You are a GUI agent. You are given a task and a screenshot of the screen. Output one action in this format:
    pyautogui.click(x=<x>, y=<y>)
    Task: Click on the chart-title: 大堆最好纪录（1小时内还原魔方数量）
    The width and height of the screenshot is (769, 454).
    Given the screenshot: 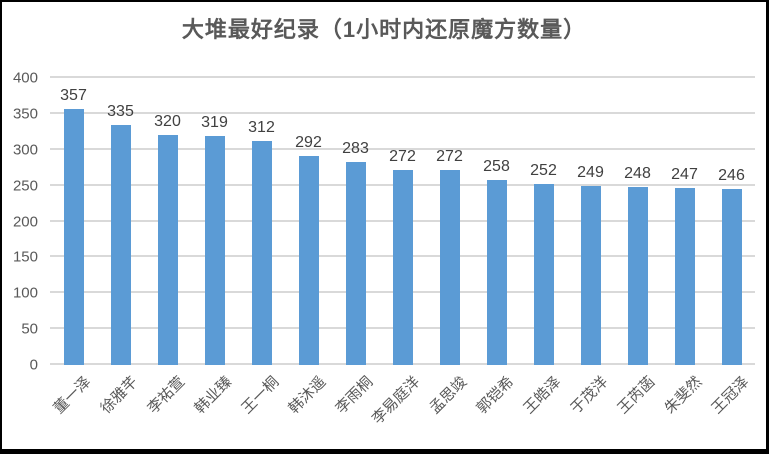 What is the action you would take?
    pyautogui.click(x=384, y=29)
    